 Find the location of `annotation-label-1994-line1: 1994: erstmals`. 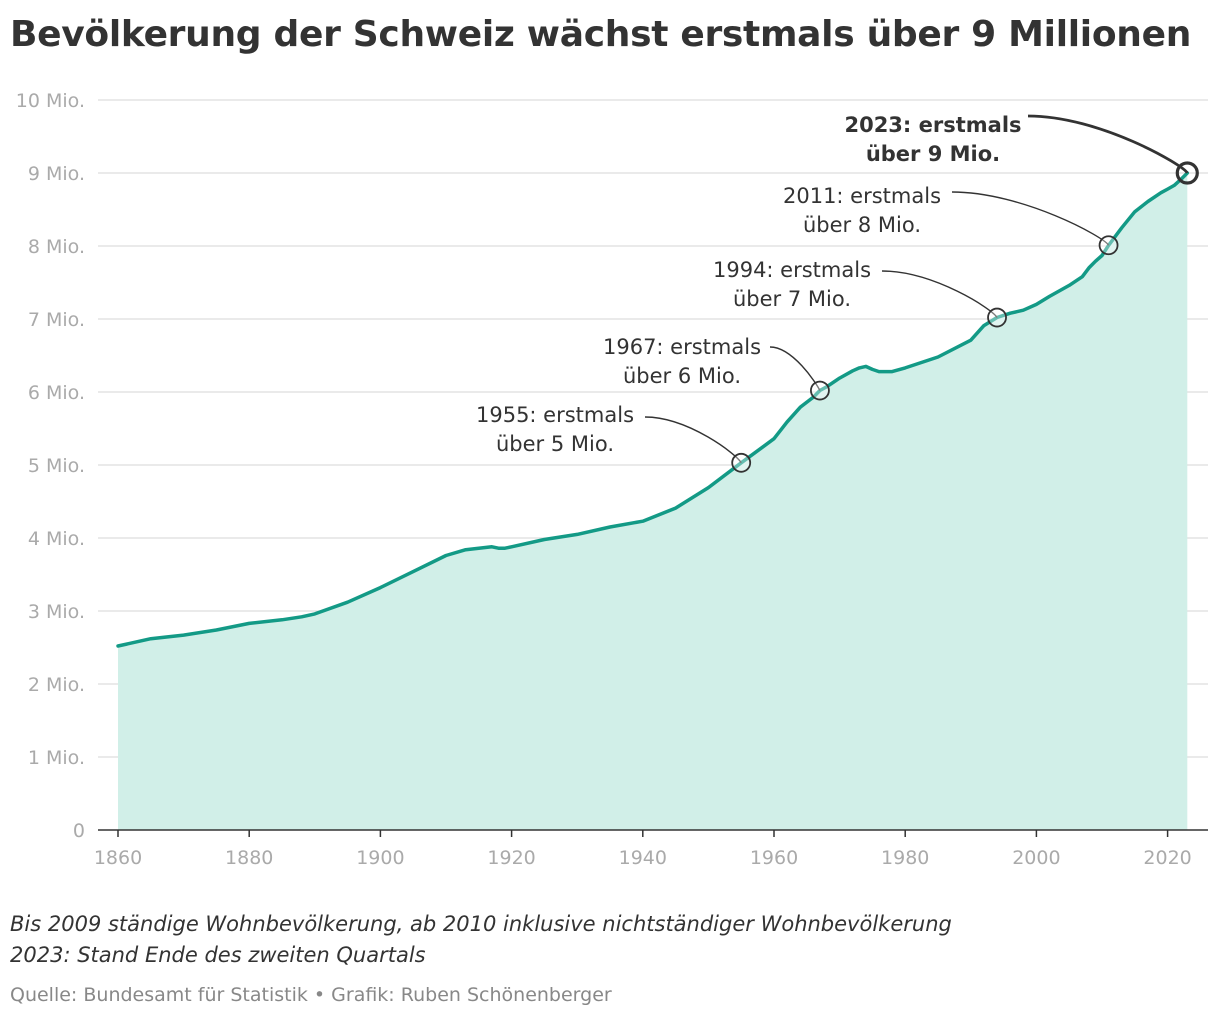

annotation-label-1994-line1: 1994: erstmals is located at coordinates (792, 270).